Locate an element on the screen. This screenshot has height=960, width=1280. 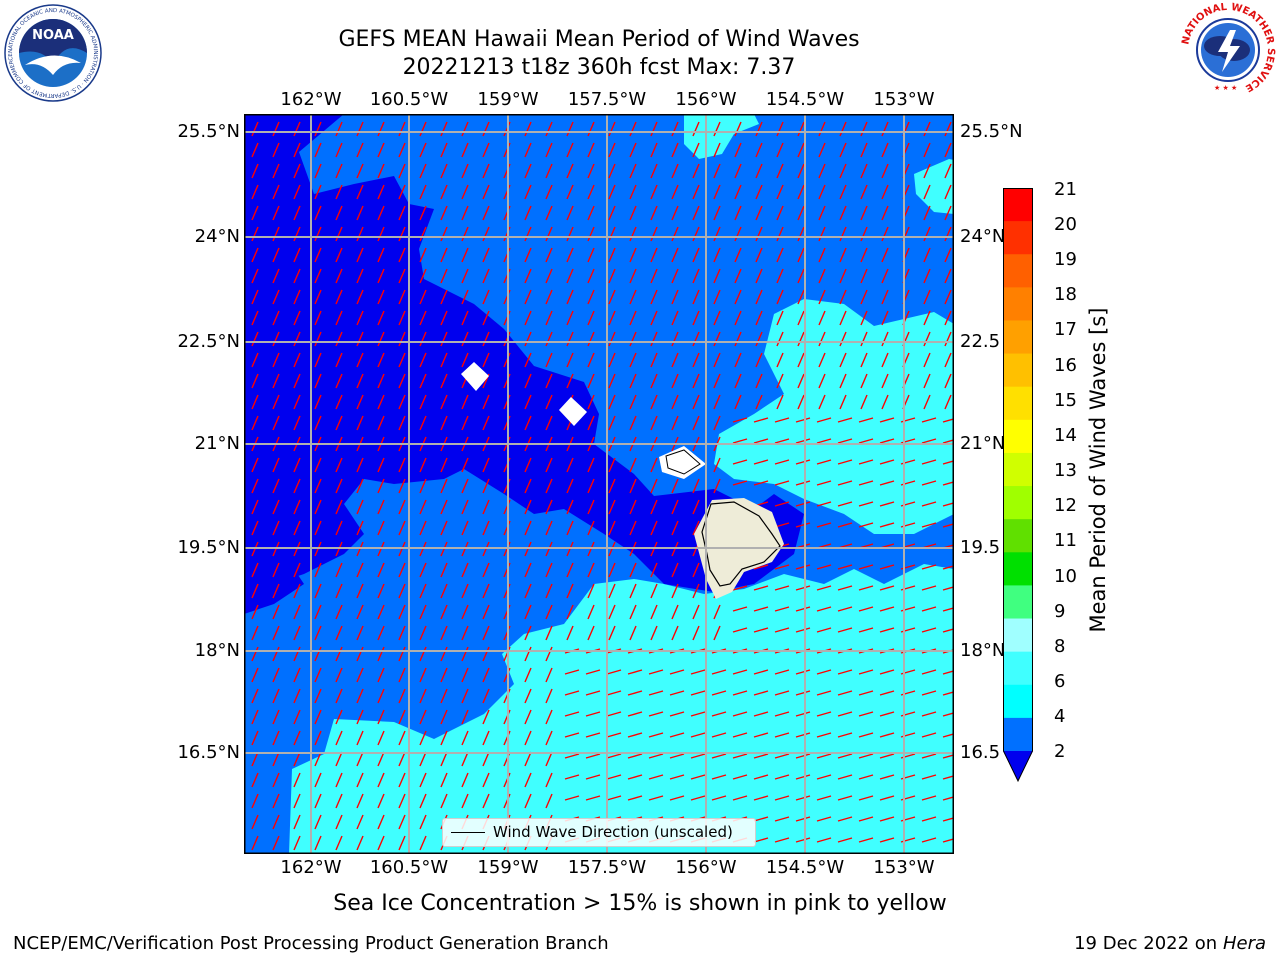
lat-label-right: 18°N is located at coordinates (983, 650).